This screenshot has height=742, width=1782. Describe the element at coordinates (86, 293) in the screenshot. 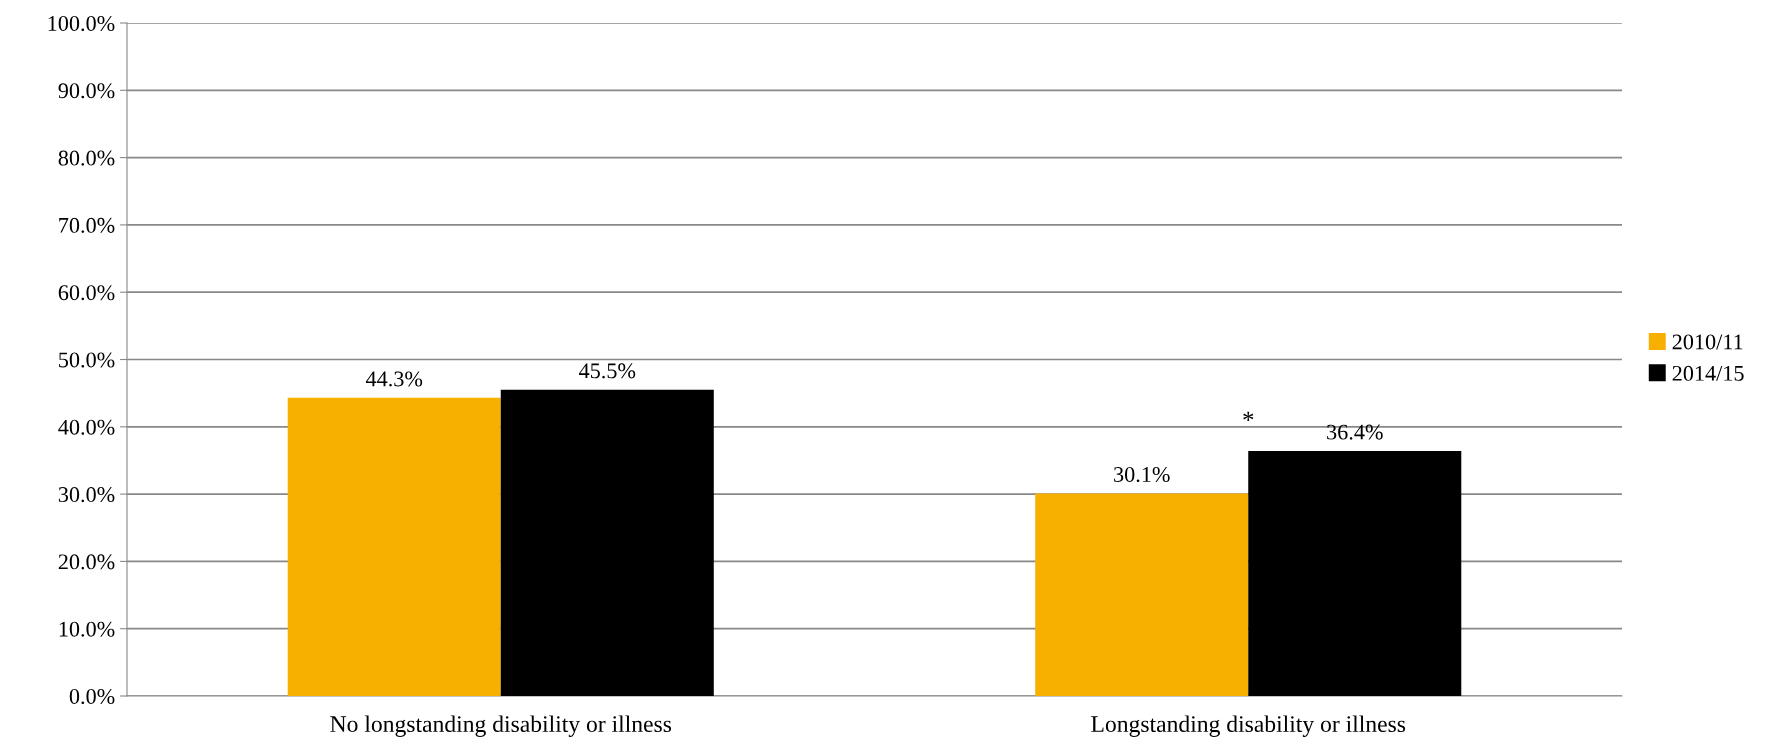

I see `y-tick-label: 60.0%` at that location.